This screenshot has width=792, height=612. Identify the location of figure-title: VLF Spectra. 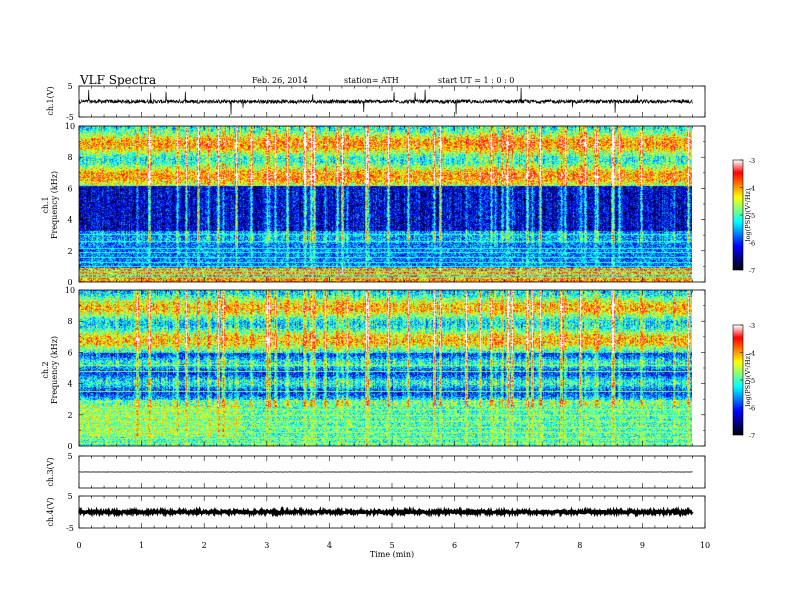
(117, 80).